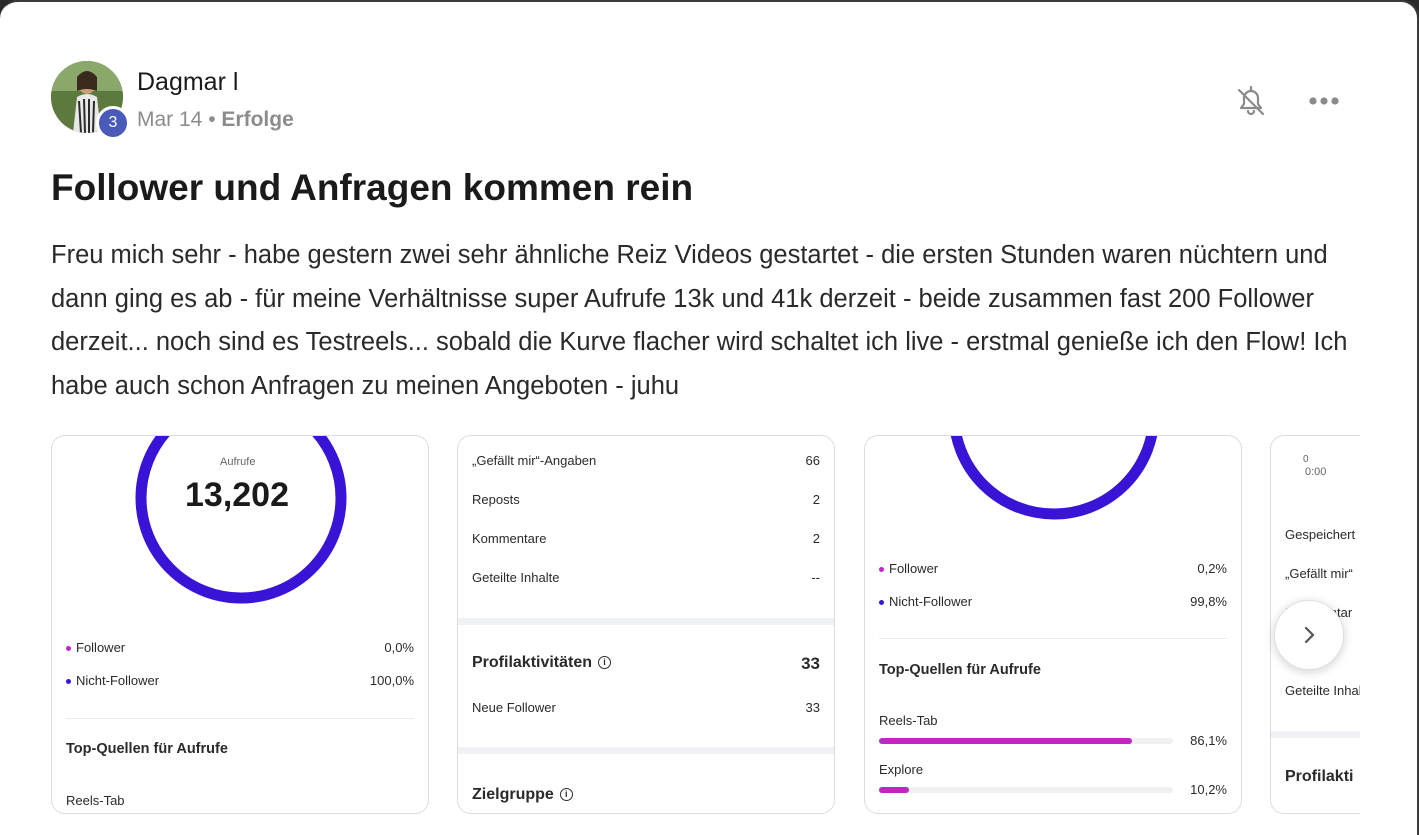 This screenshot has width=1419, height=835. Describe the element at coordinates (1251, 101) in the screenshot. I see `bell-off-icon` at that location.